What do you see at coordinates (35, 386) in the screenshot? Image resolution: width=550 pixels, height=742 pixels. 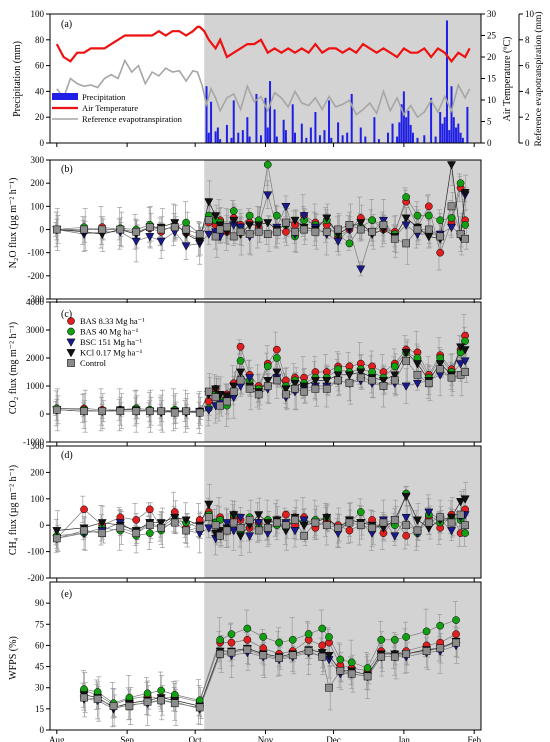 I see `y-tick-label-c: 1000` at bounding box center [35, 386].